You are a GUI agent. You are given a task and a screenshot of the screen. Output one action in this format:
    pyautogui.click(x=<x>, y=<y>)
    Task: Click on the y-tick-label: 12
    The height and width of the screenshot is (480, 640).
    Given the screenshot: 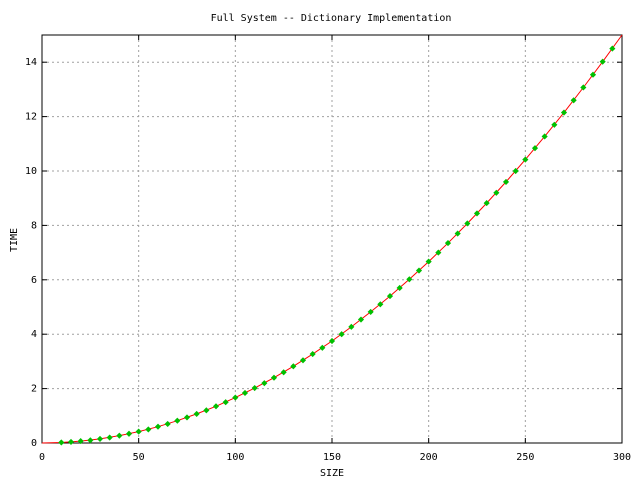 What is the action you would take?
    pyautogui.click(x=31, y=117)
    